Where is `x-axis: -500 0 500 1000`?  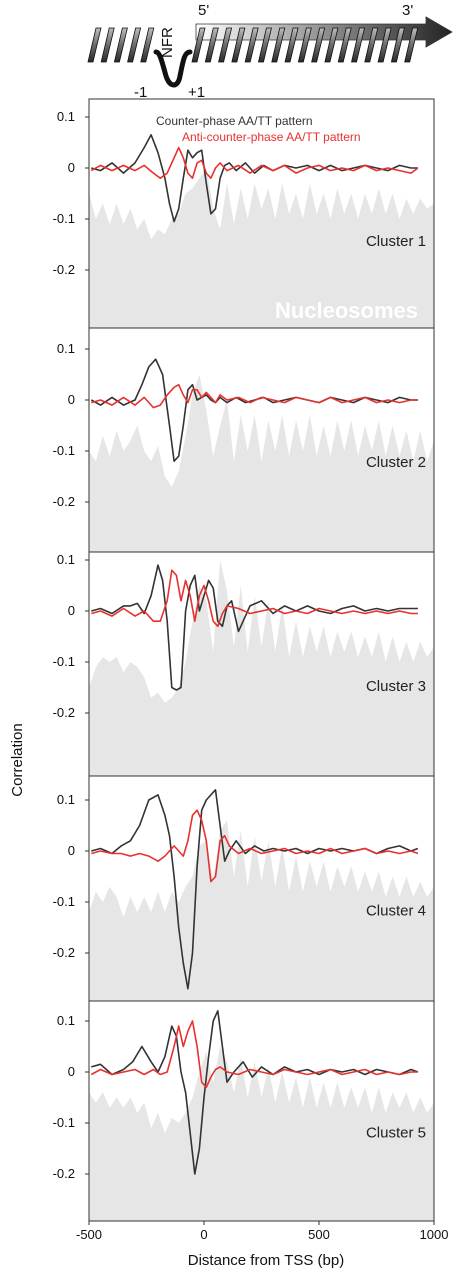
x-axis: -500 0 500 1000 is located at coordinates (262, 1231).